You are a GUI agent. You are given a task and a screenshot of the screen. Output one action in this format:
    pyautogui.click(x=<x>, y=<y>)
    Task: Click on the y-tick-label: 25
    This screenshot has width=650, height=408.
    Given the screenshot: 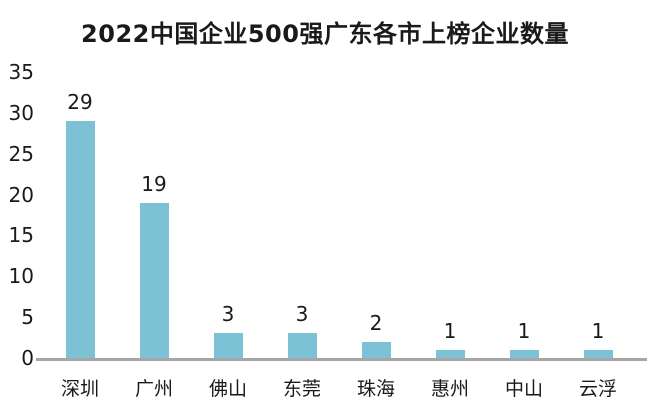 What is the action you would take?
    pyautogui.click(x=21, y=153)
    